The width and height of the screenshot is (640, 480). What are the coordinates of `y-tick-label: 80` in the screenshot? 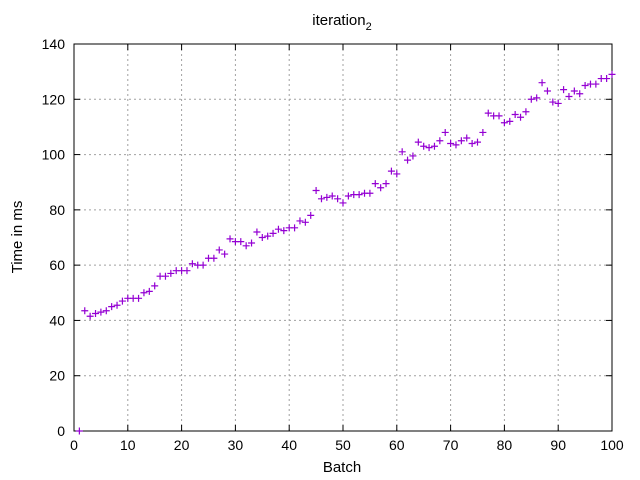 It's located at (57, 210).